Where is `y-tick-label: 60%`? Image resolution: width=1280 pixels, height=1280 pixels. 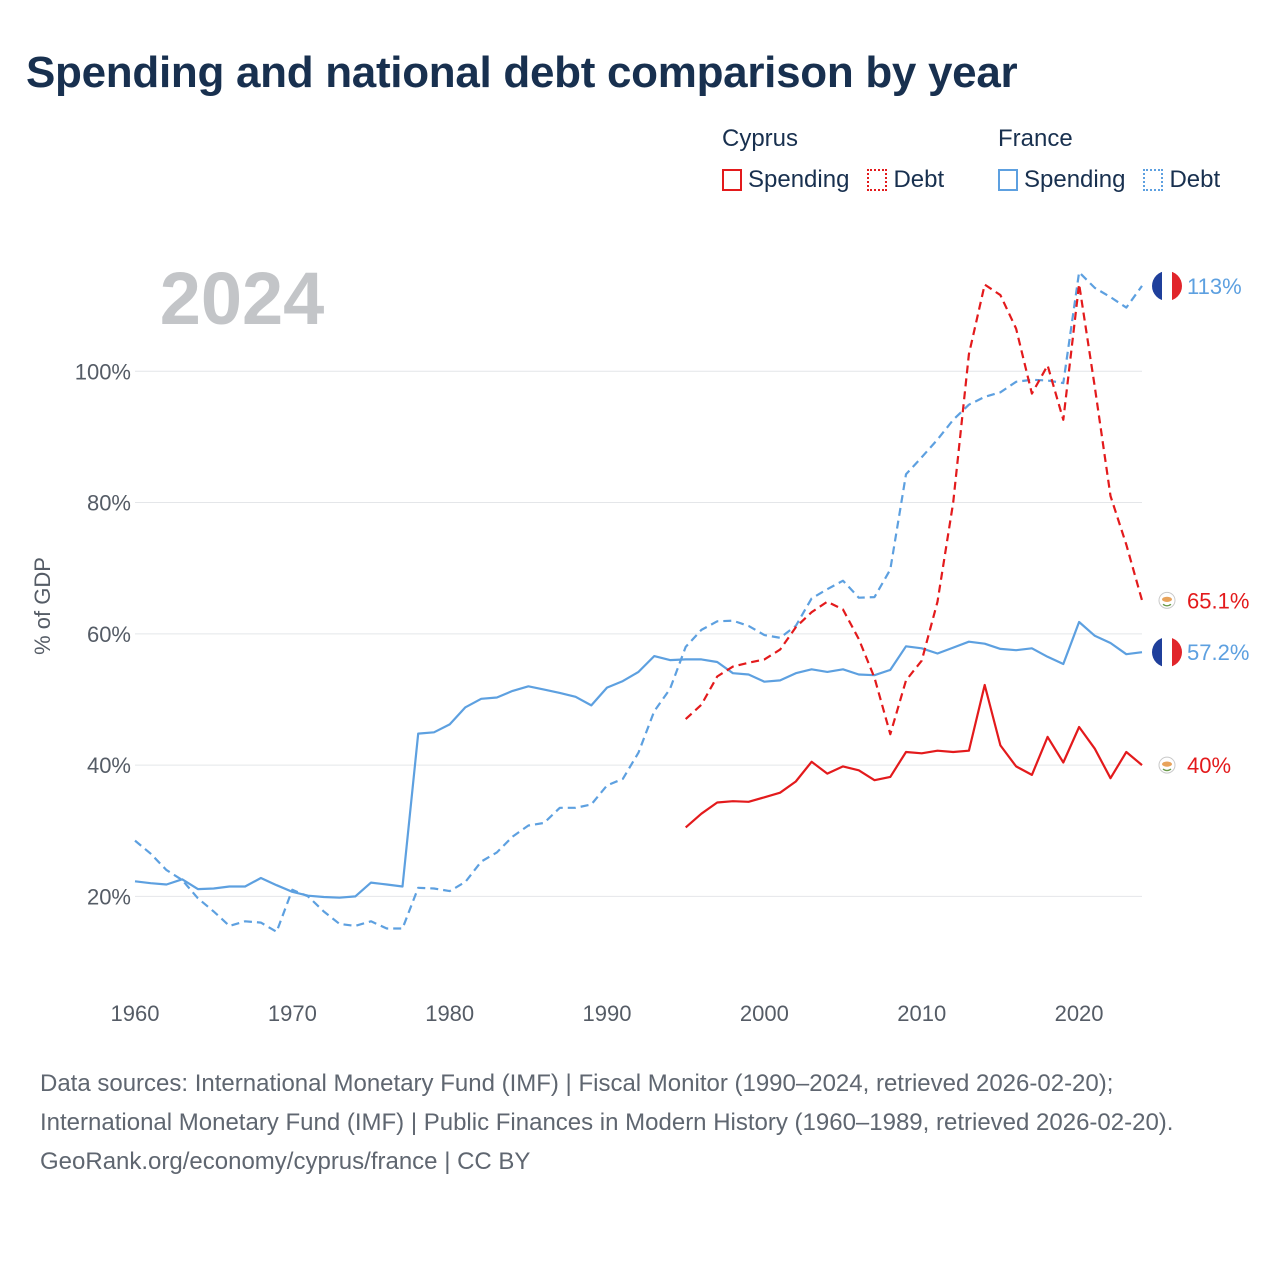 y-tick-label: 60% is located at coordinates (109, 634).